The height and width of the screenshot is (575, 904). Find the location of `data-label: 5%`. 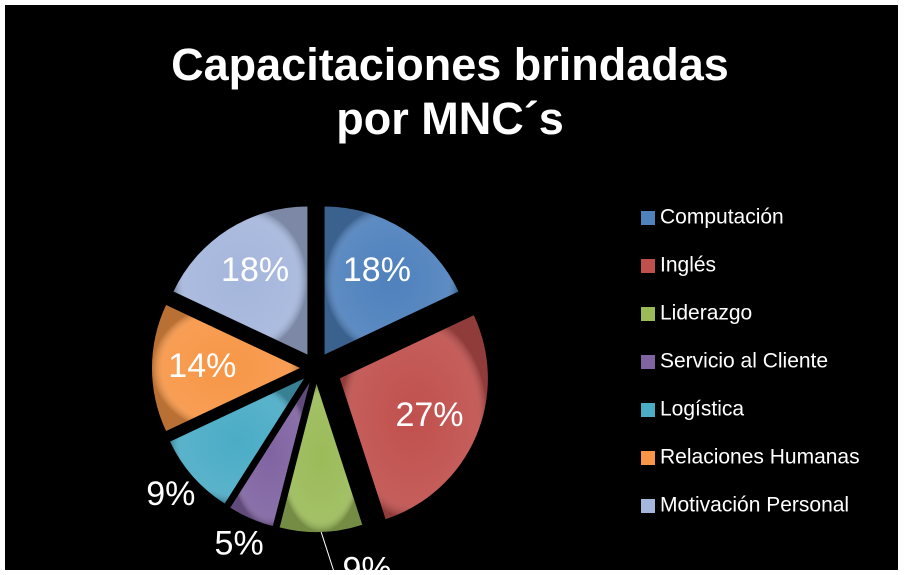

data-label: 5% is located at coordinates (239, 544).